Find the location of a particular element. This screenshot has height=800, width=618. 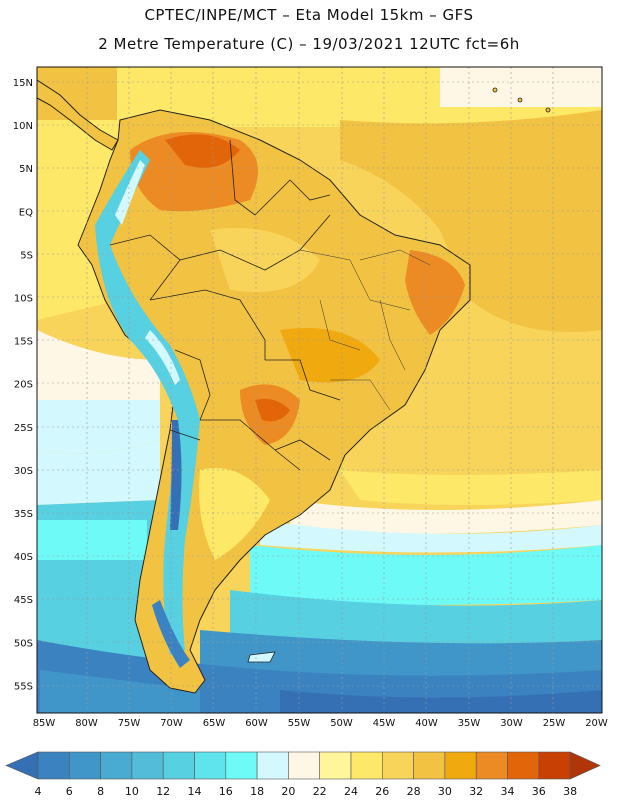

lat-label-5s: 5S is located at coordinates (26, 255).